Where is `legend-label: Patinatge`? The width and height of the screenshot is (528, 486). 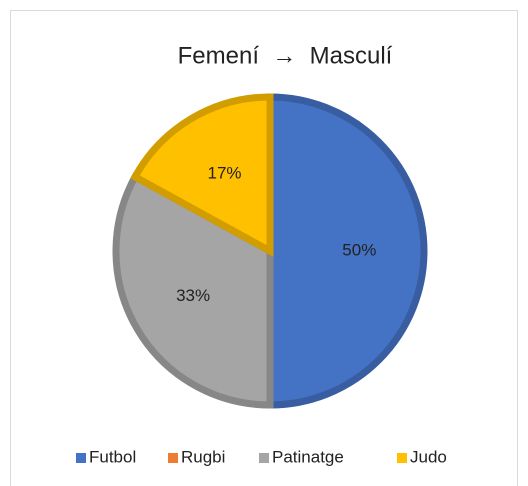
legend-label: Patinatge is located at coordinates (308, 456).